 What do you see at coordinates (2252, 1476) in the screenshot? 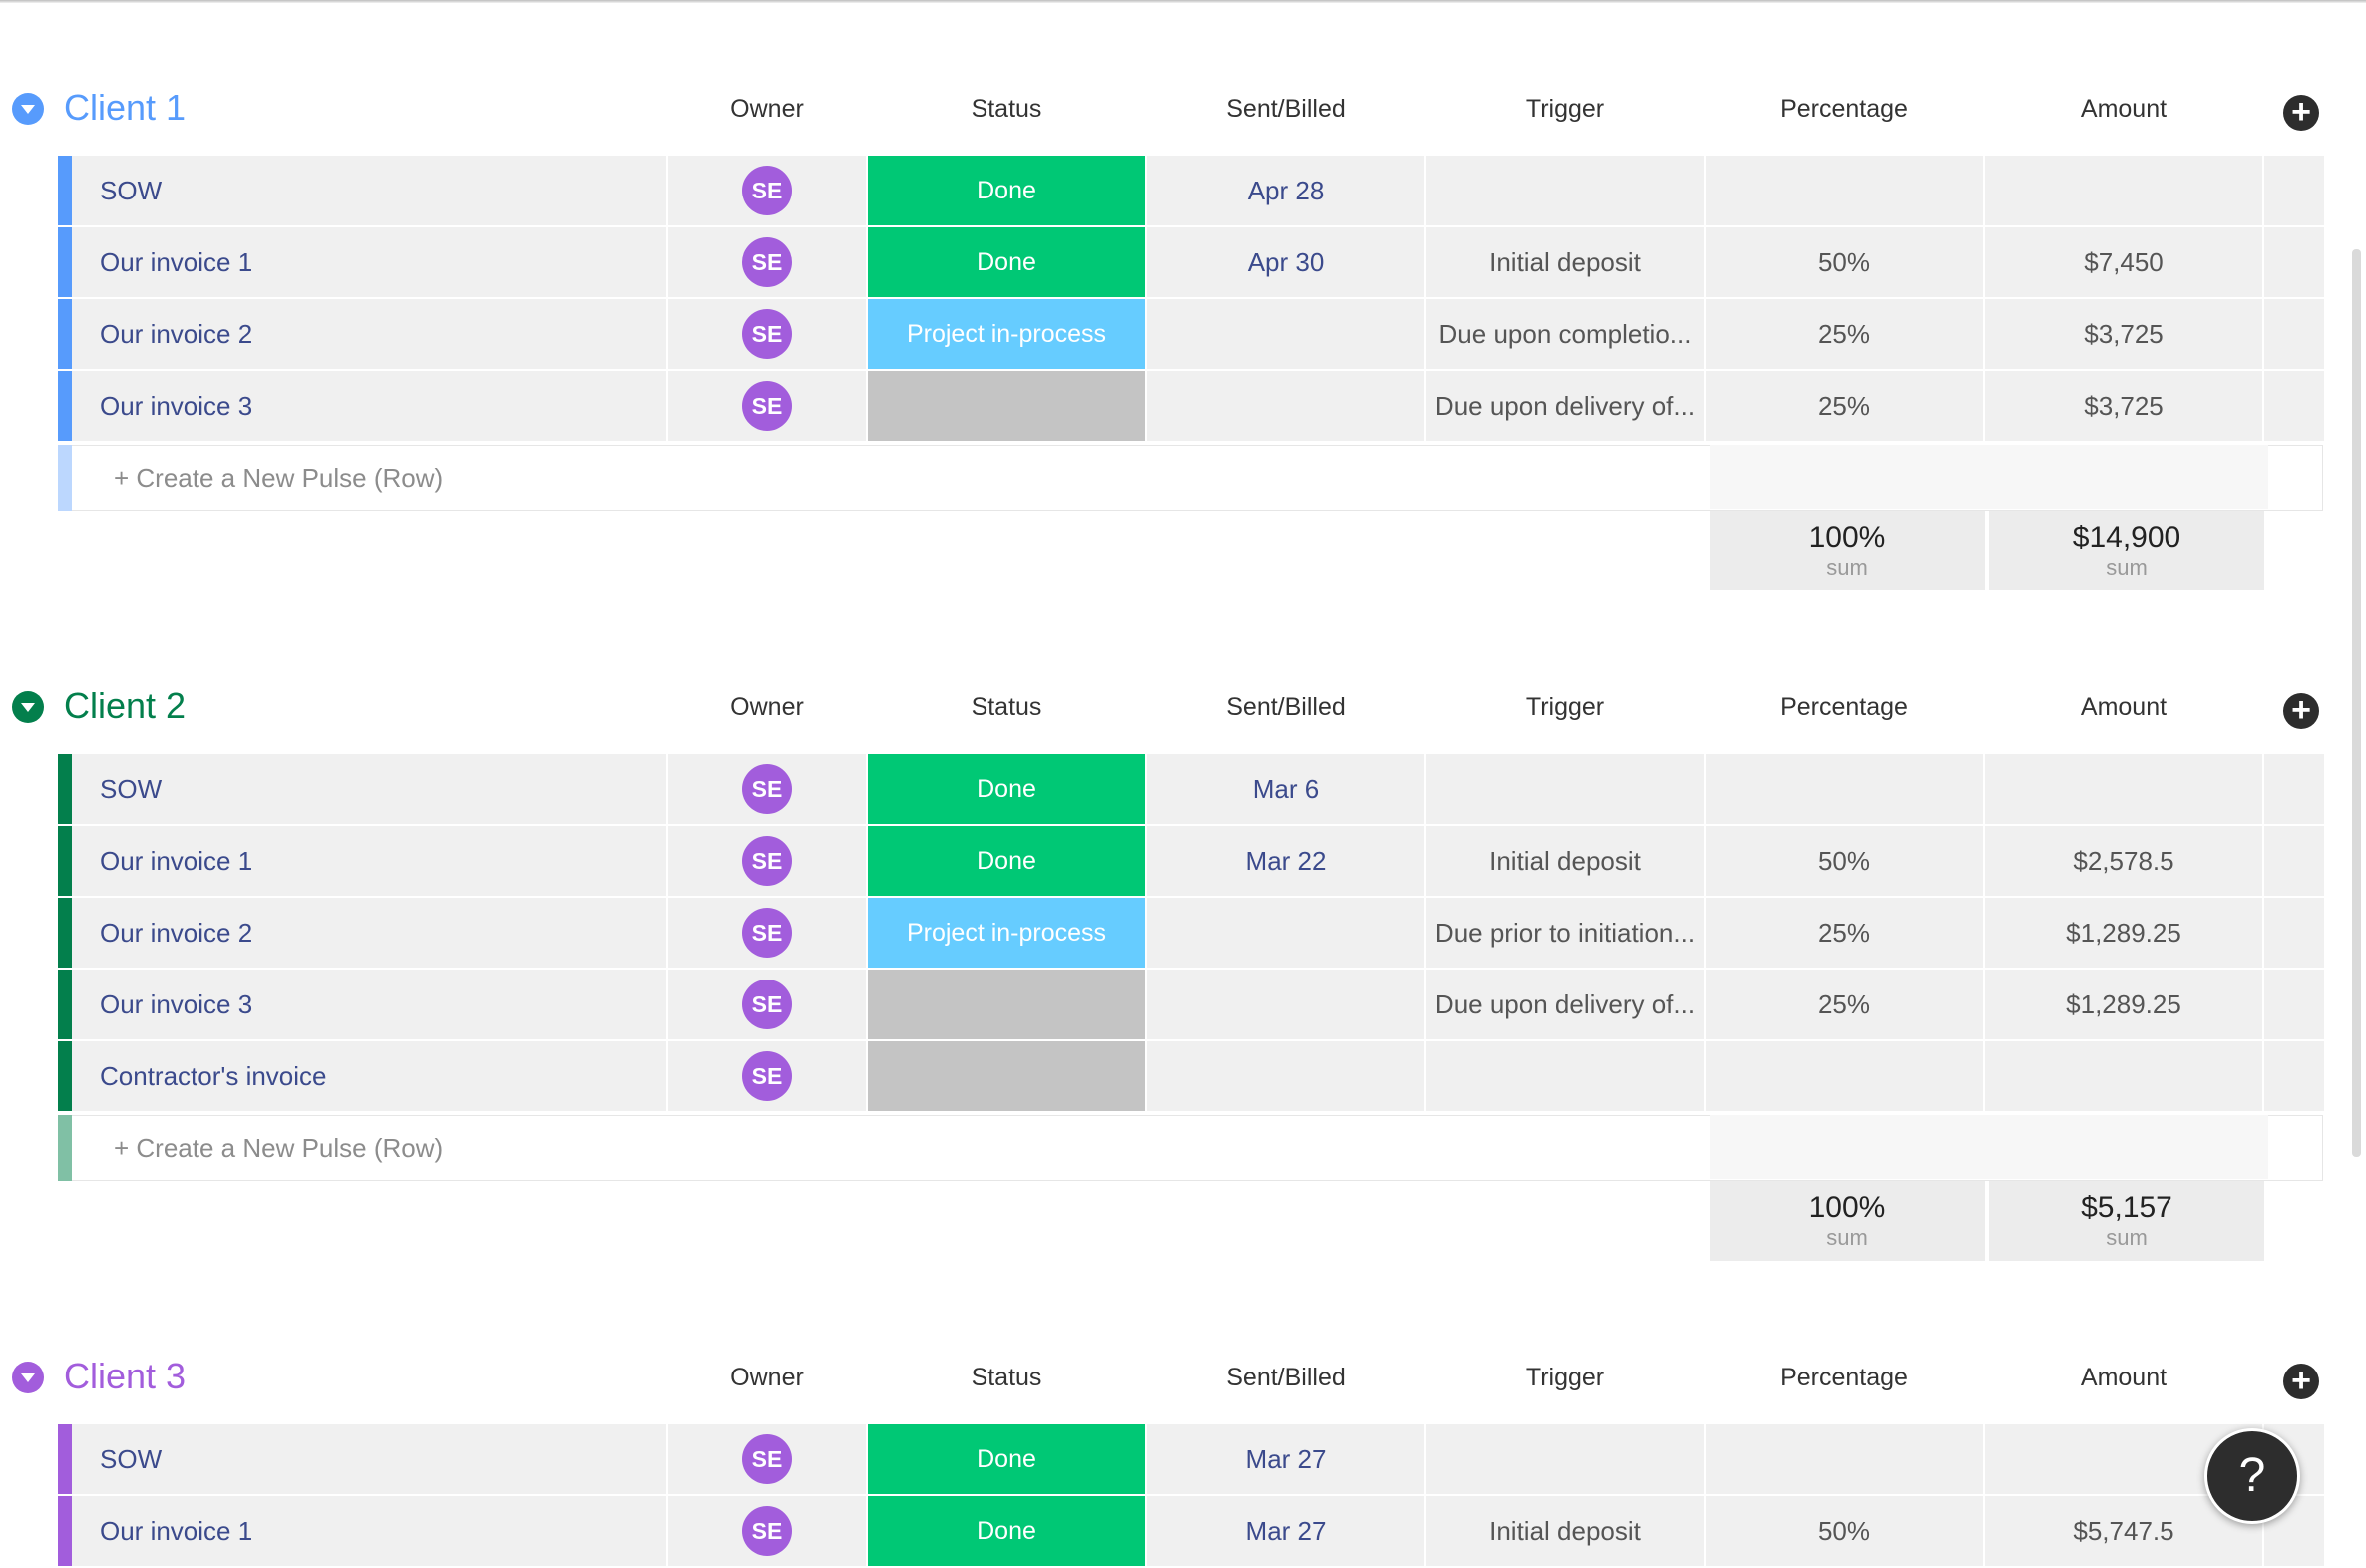
I see `help-button: ?` at bounding box center [2252, 1476].